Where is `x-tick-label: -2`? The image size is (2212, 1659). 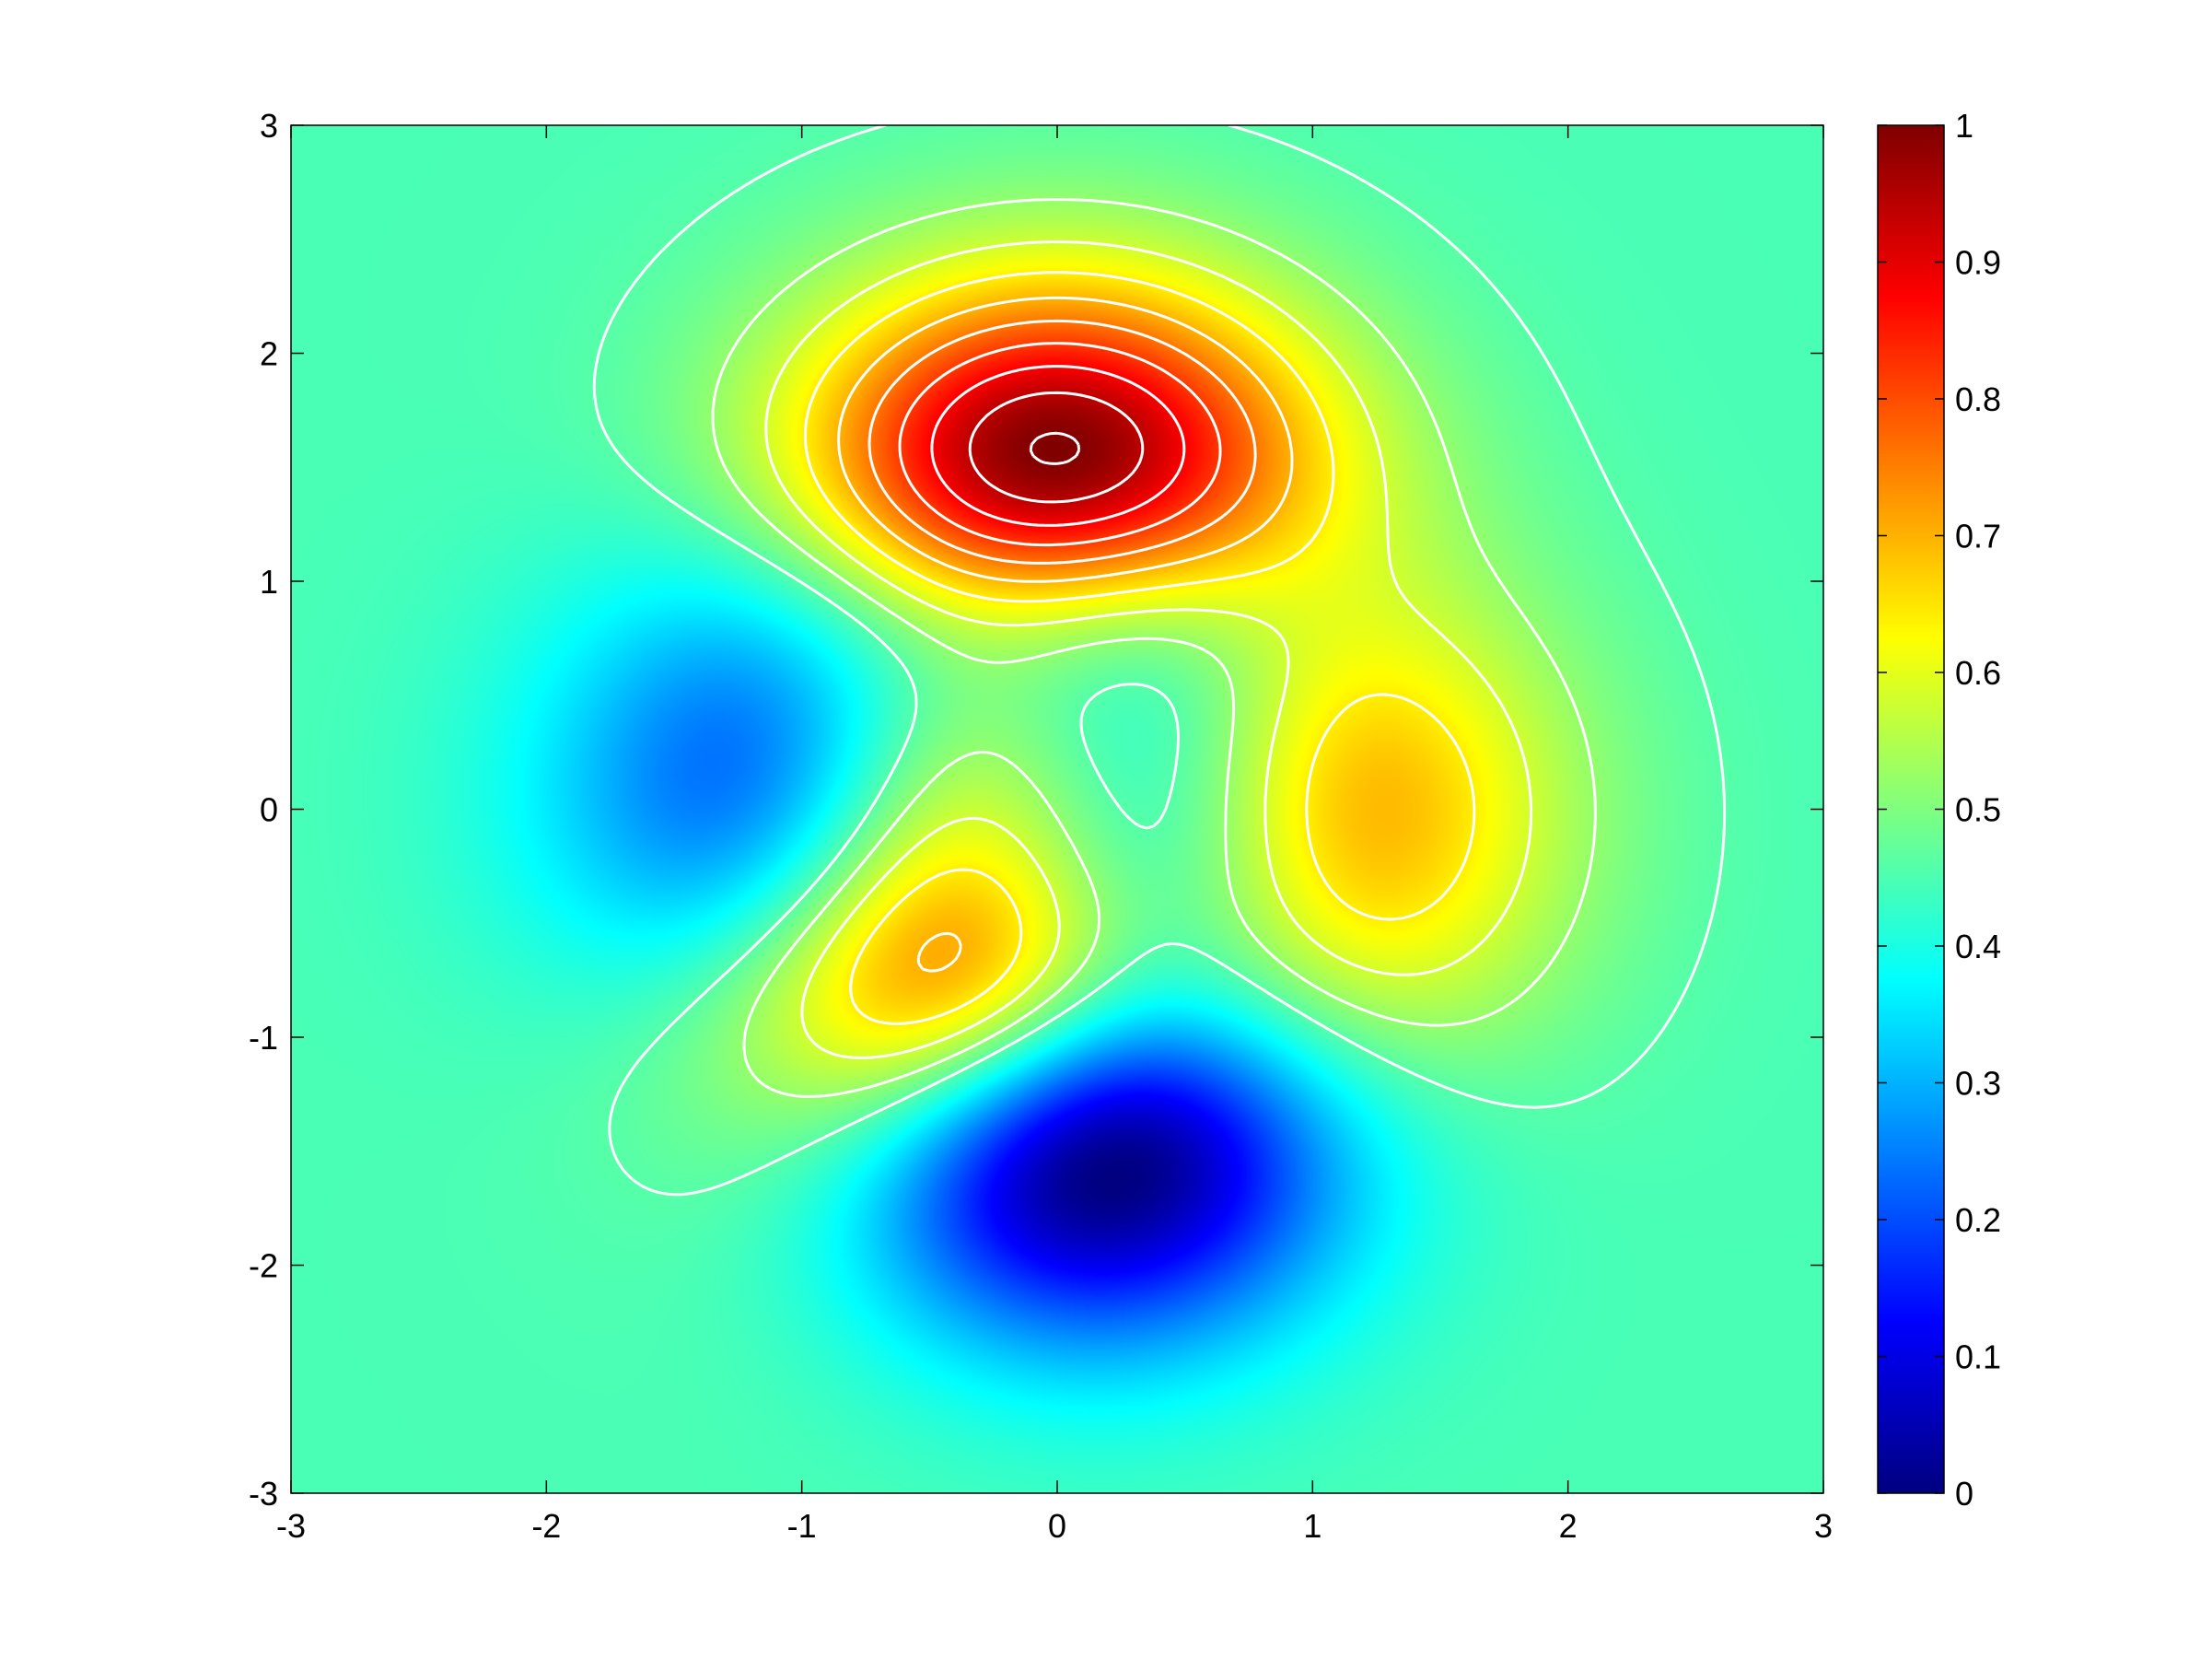
x-tick-label: -2 is located at coordinates (546, 1526).